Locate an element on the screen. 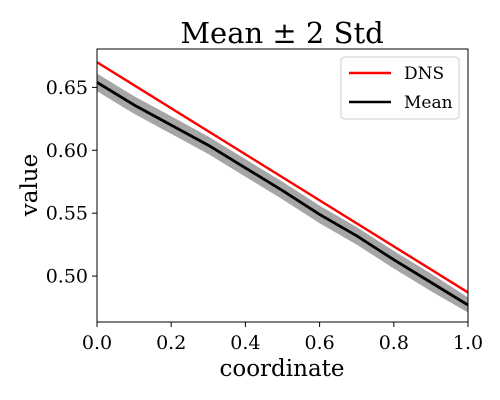 This screenshot has height=400, width=500. chart-title: Mean ± 2 Std is located at coordinates (281, 33).